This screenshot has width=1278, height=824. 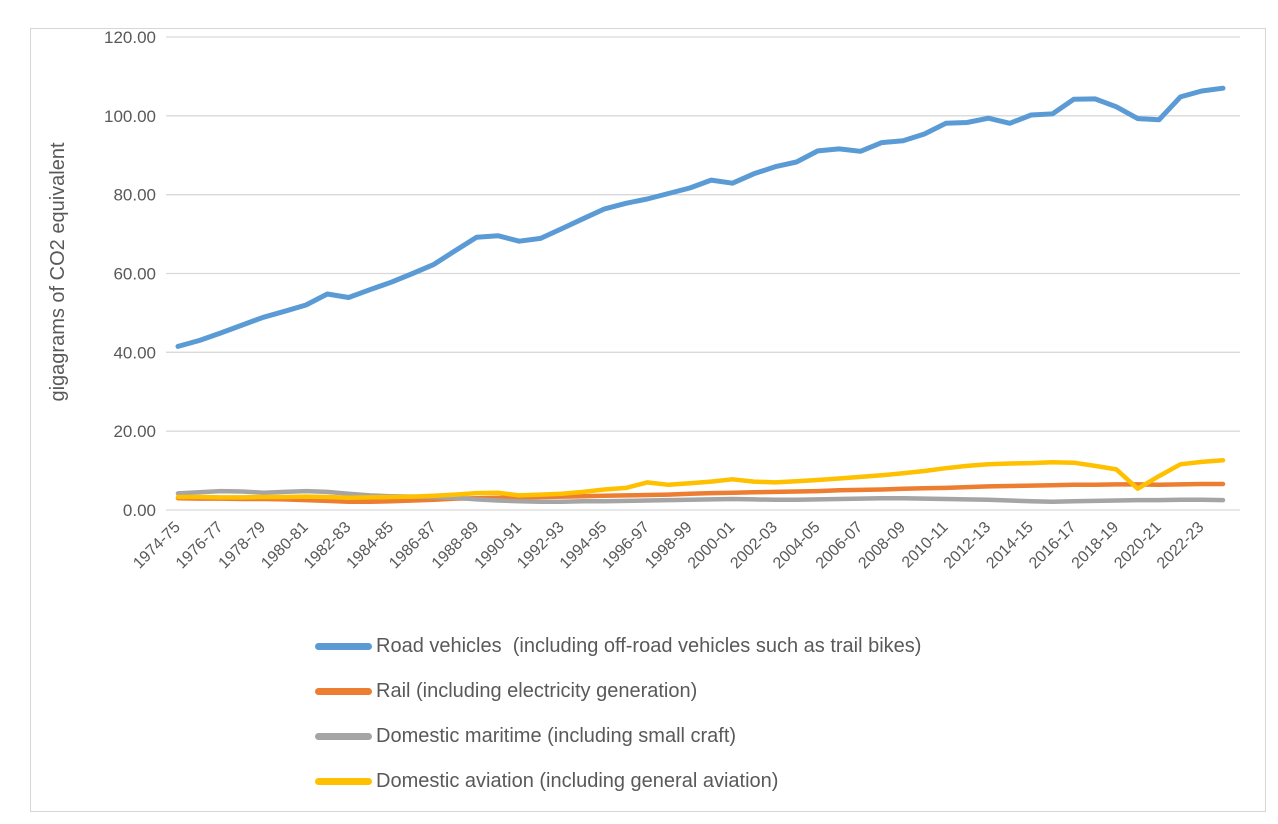 I want to click on y-tick-label: 40.00, so click(x=134, y=352).